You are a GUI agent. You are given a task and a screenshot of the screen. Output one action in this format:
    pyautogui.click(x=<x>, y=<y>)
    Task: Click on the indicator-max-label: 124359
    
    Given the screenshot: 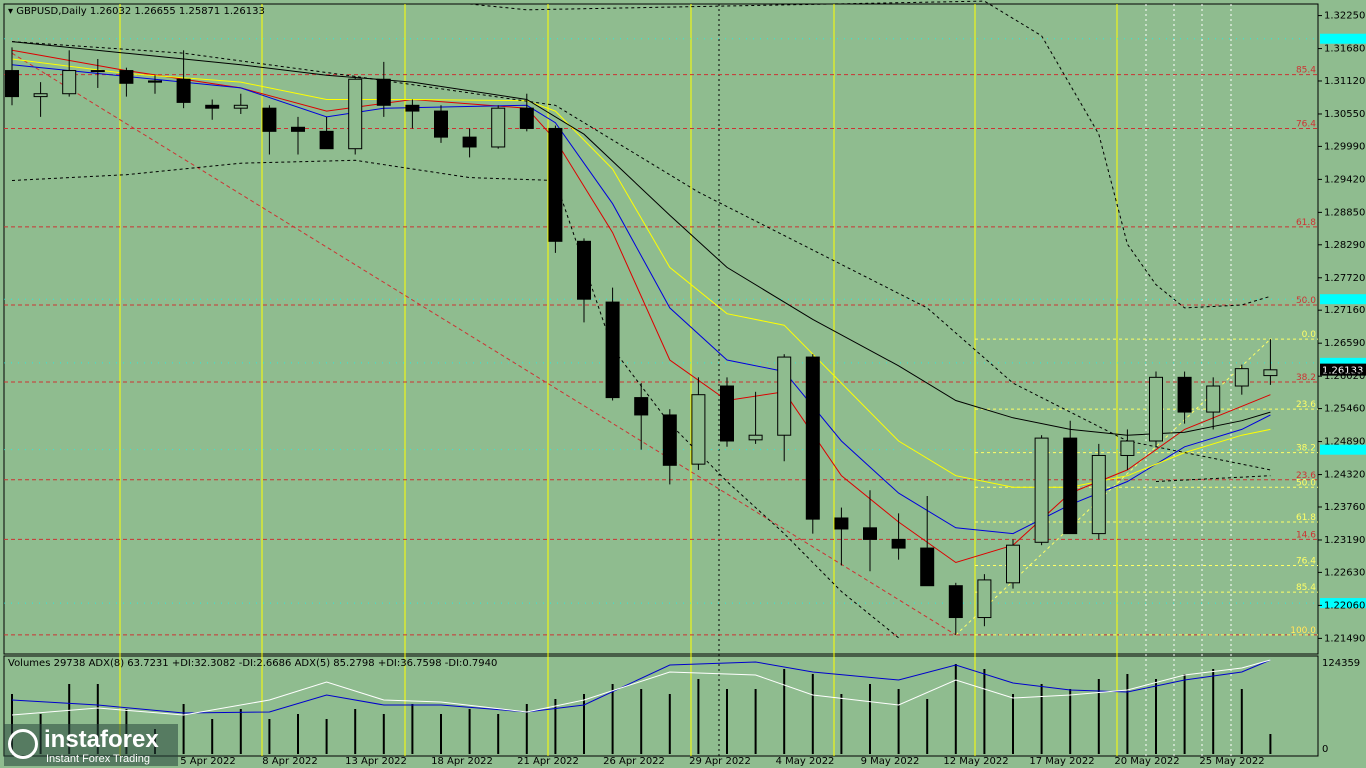 What is the action you would take?
    pyautogui.click(x=1341, y=663)
    